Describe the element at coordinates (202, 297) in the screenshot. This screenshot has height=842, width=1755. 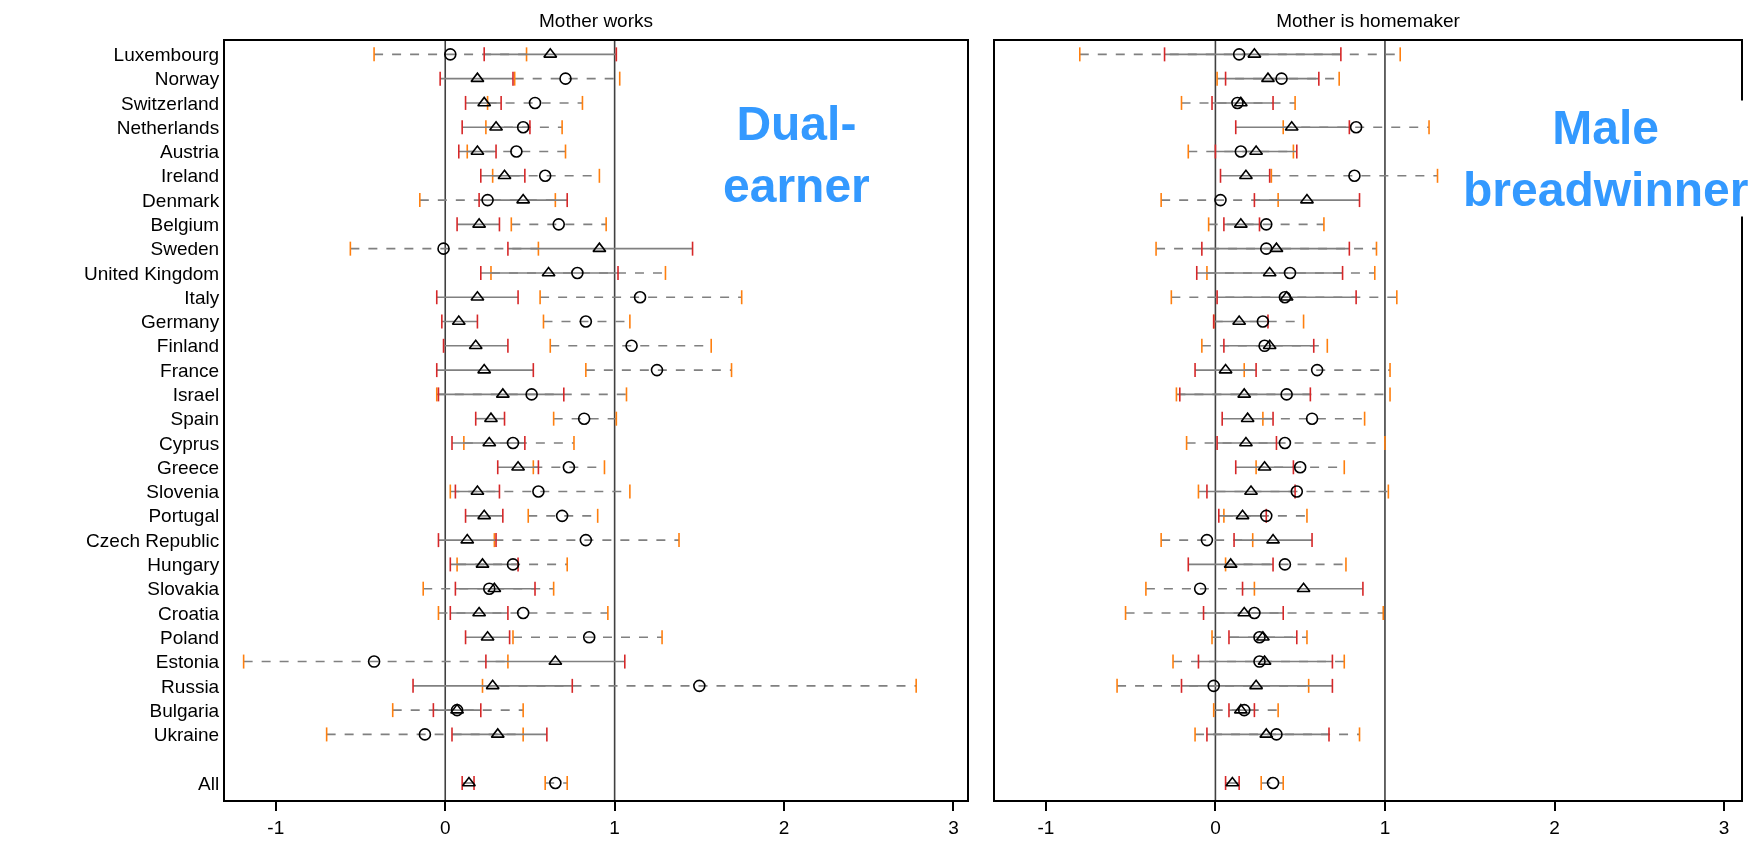
I see `y-tick-label: Italy` at that location.